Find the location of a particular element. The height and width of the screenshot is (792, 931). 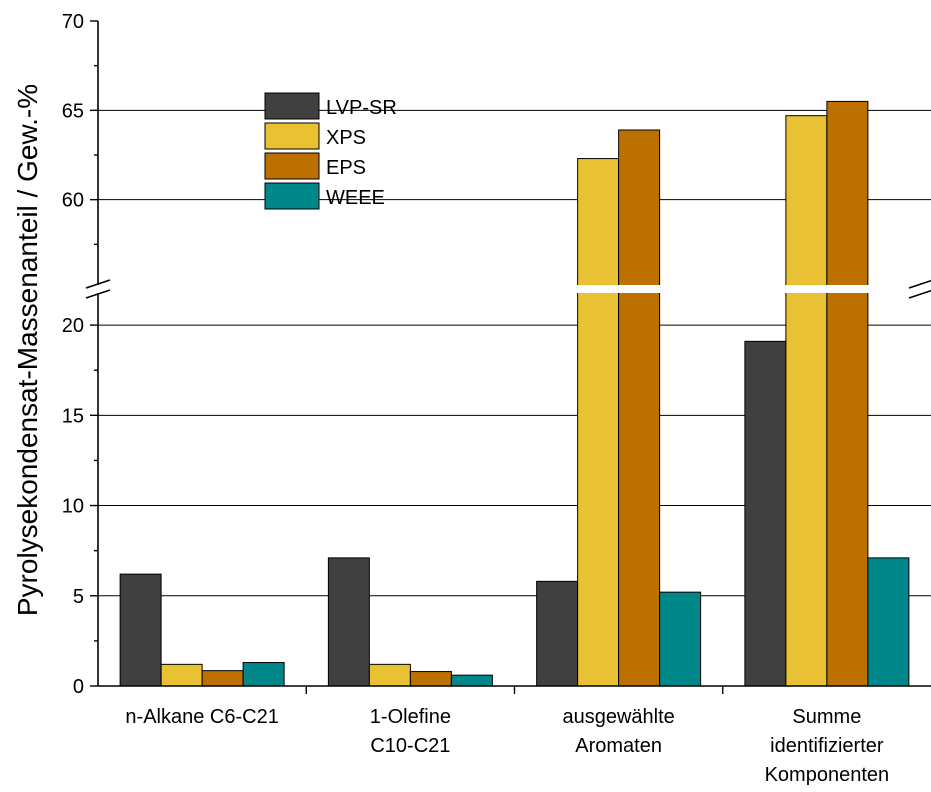

category-label: ausgewählte is located at coordinates (618, 717).